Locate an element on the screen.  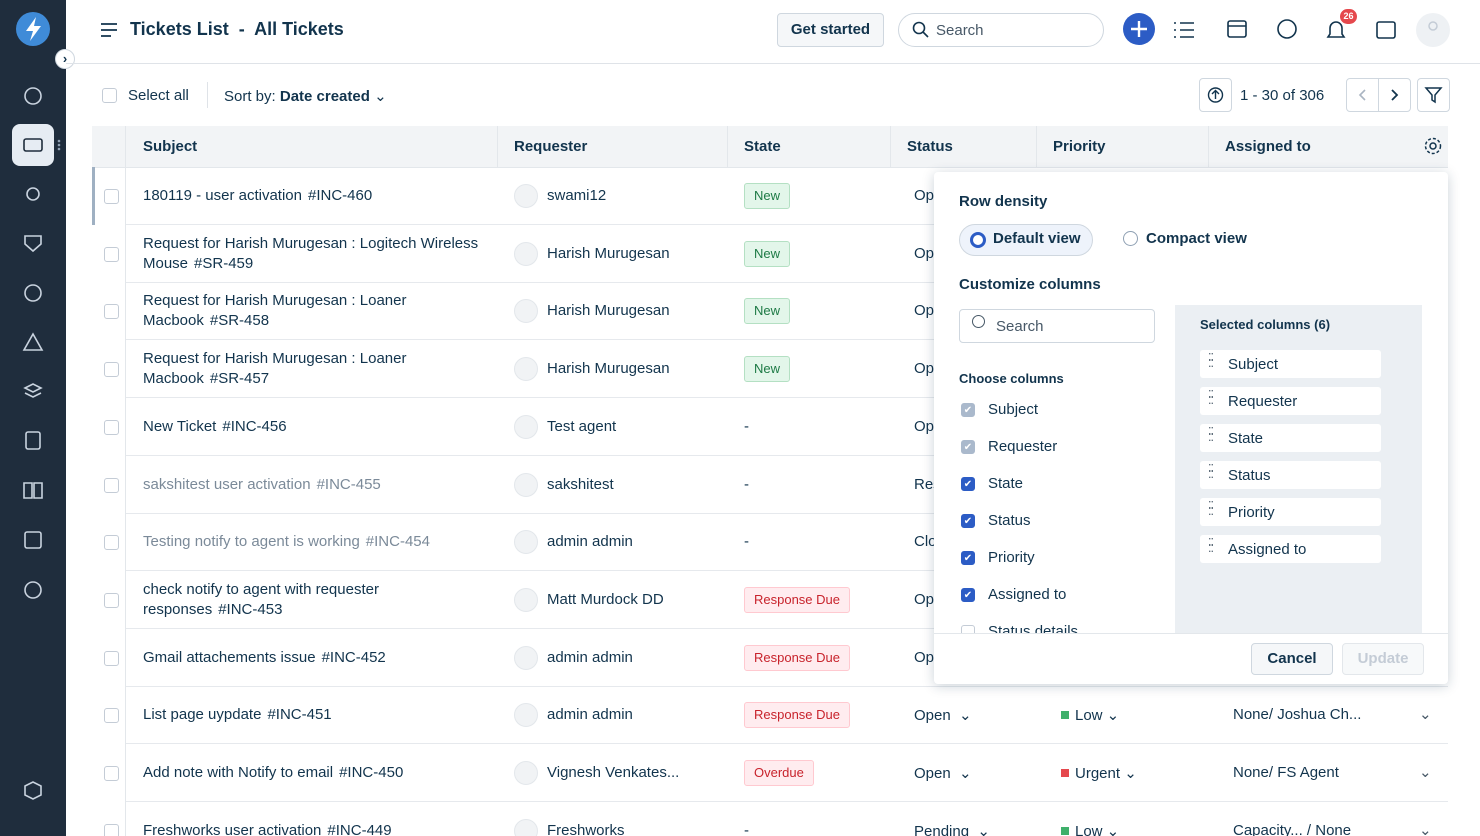
sidebar is located at coordinates (33, 418).